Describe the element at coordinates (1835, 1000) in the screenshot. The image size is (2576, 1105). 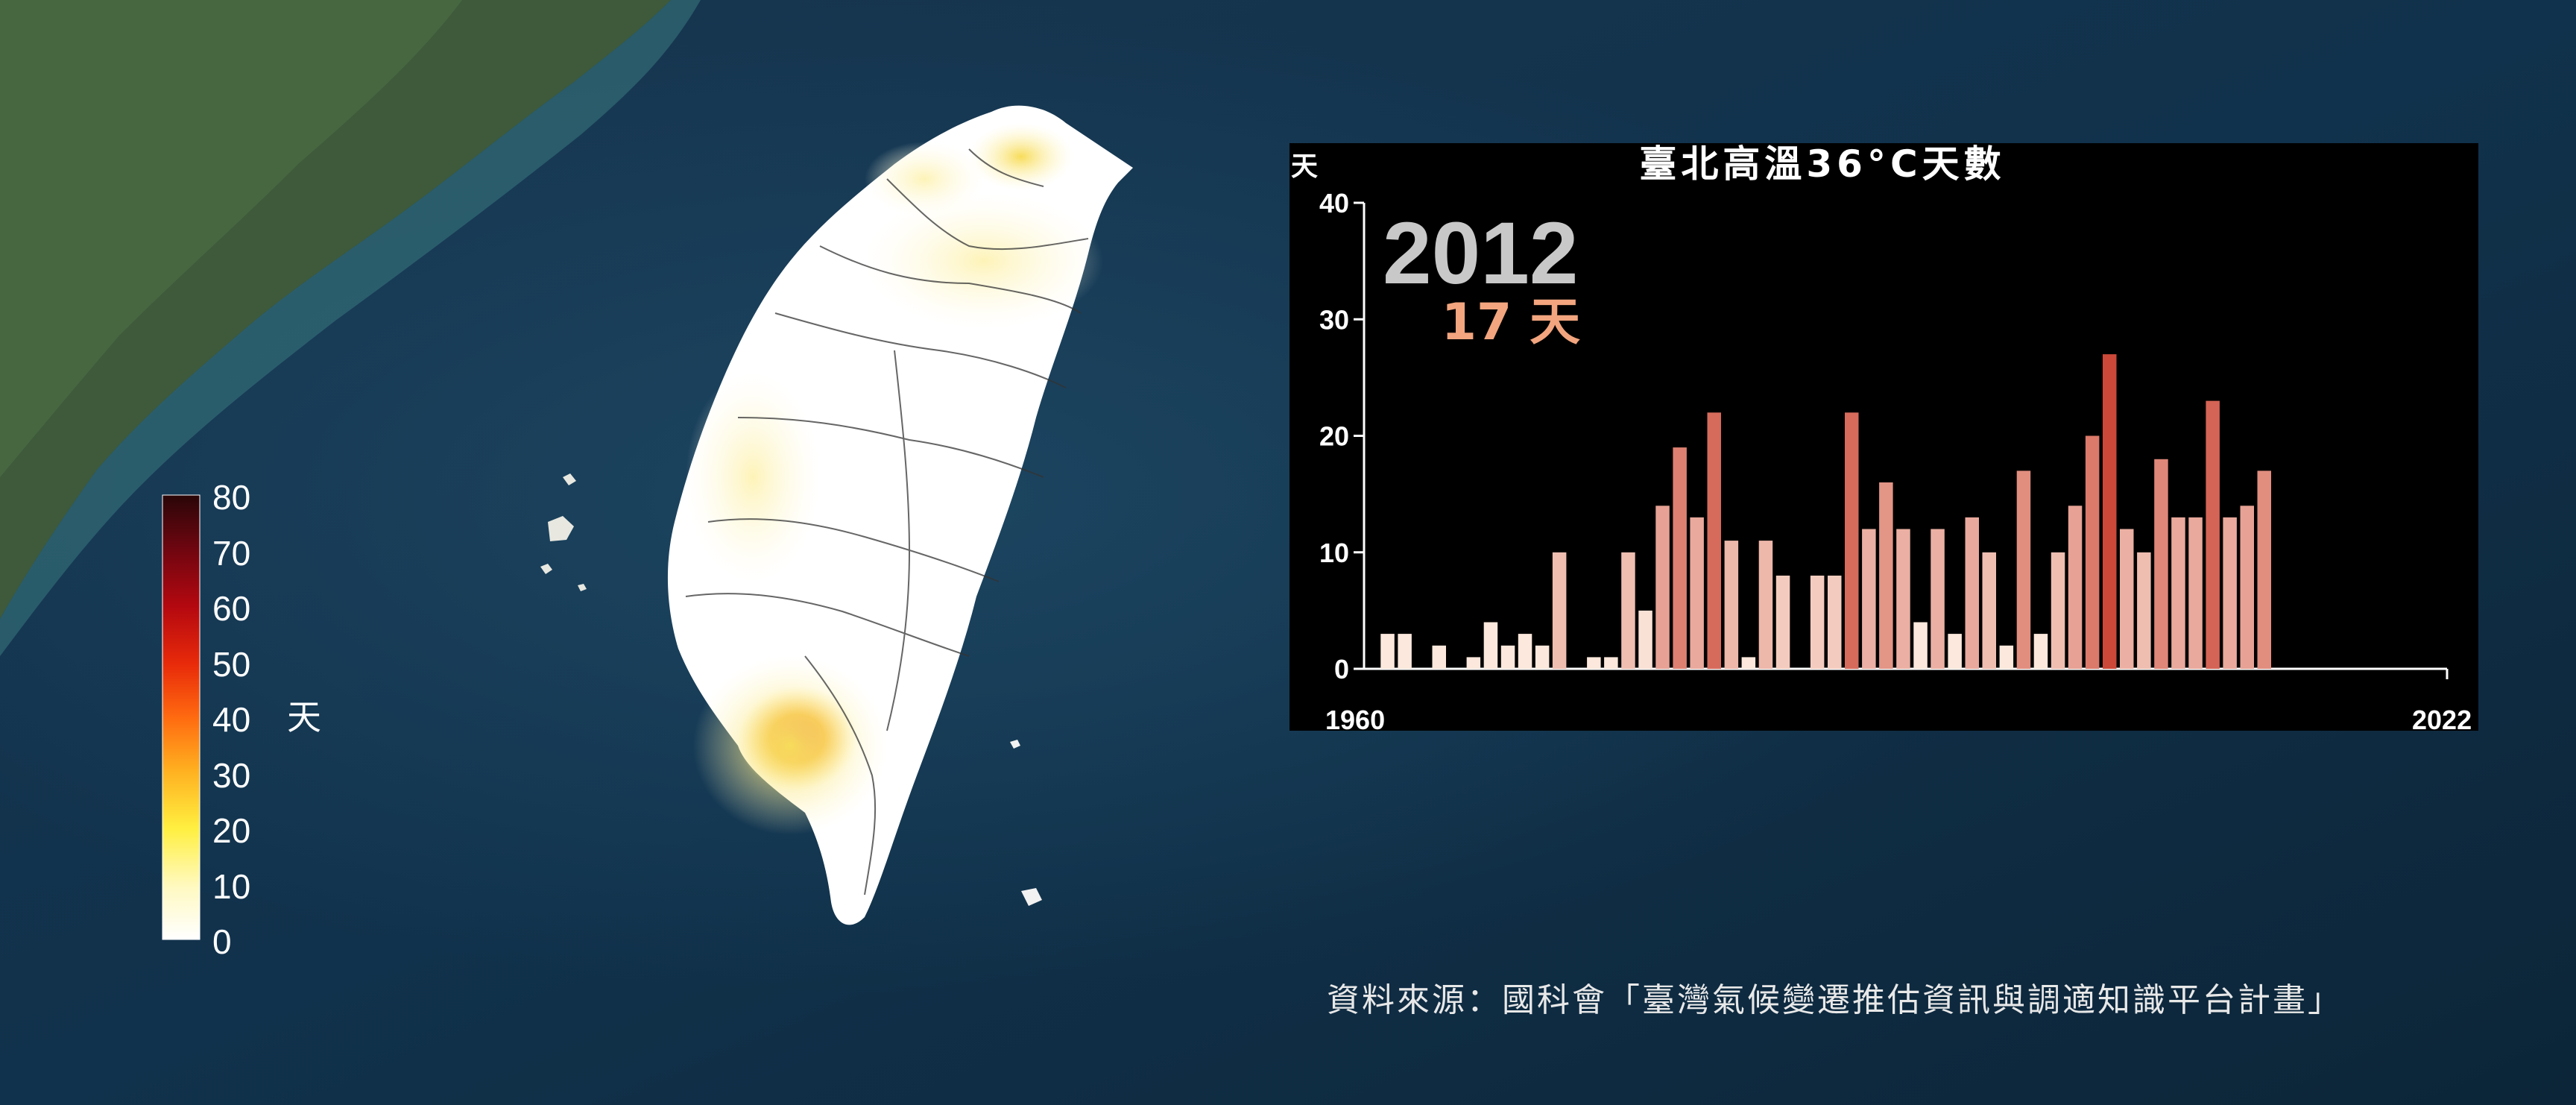
I see `data-source-credit: 資料來源：國科會「臺灣氣候變遷推估資訊與調適知識平台計畫」` at that location.